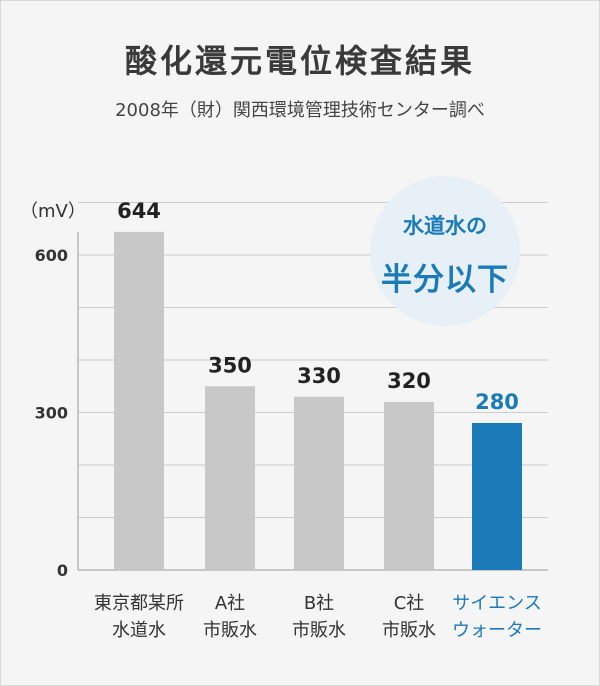 The width and height of the screenshot is (600, 686). Describe the element at coordinates (319, 376) in the screenshot. I see `bar-value-label: 330` at that location.